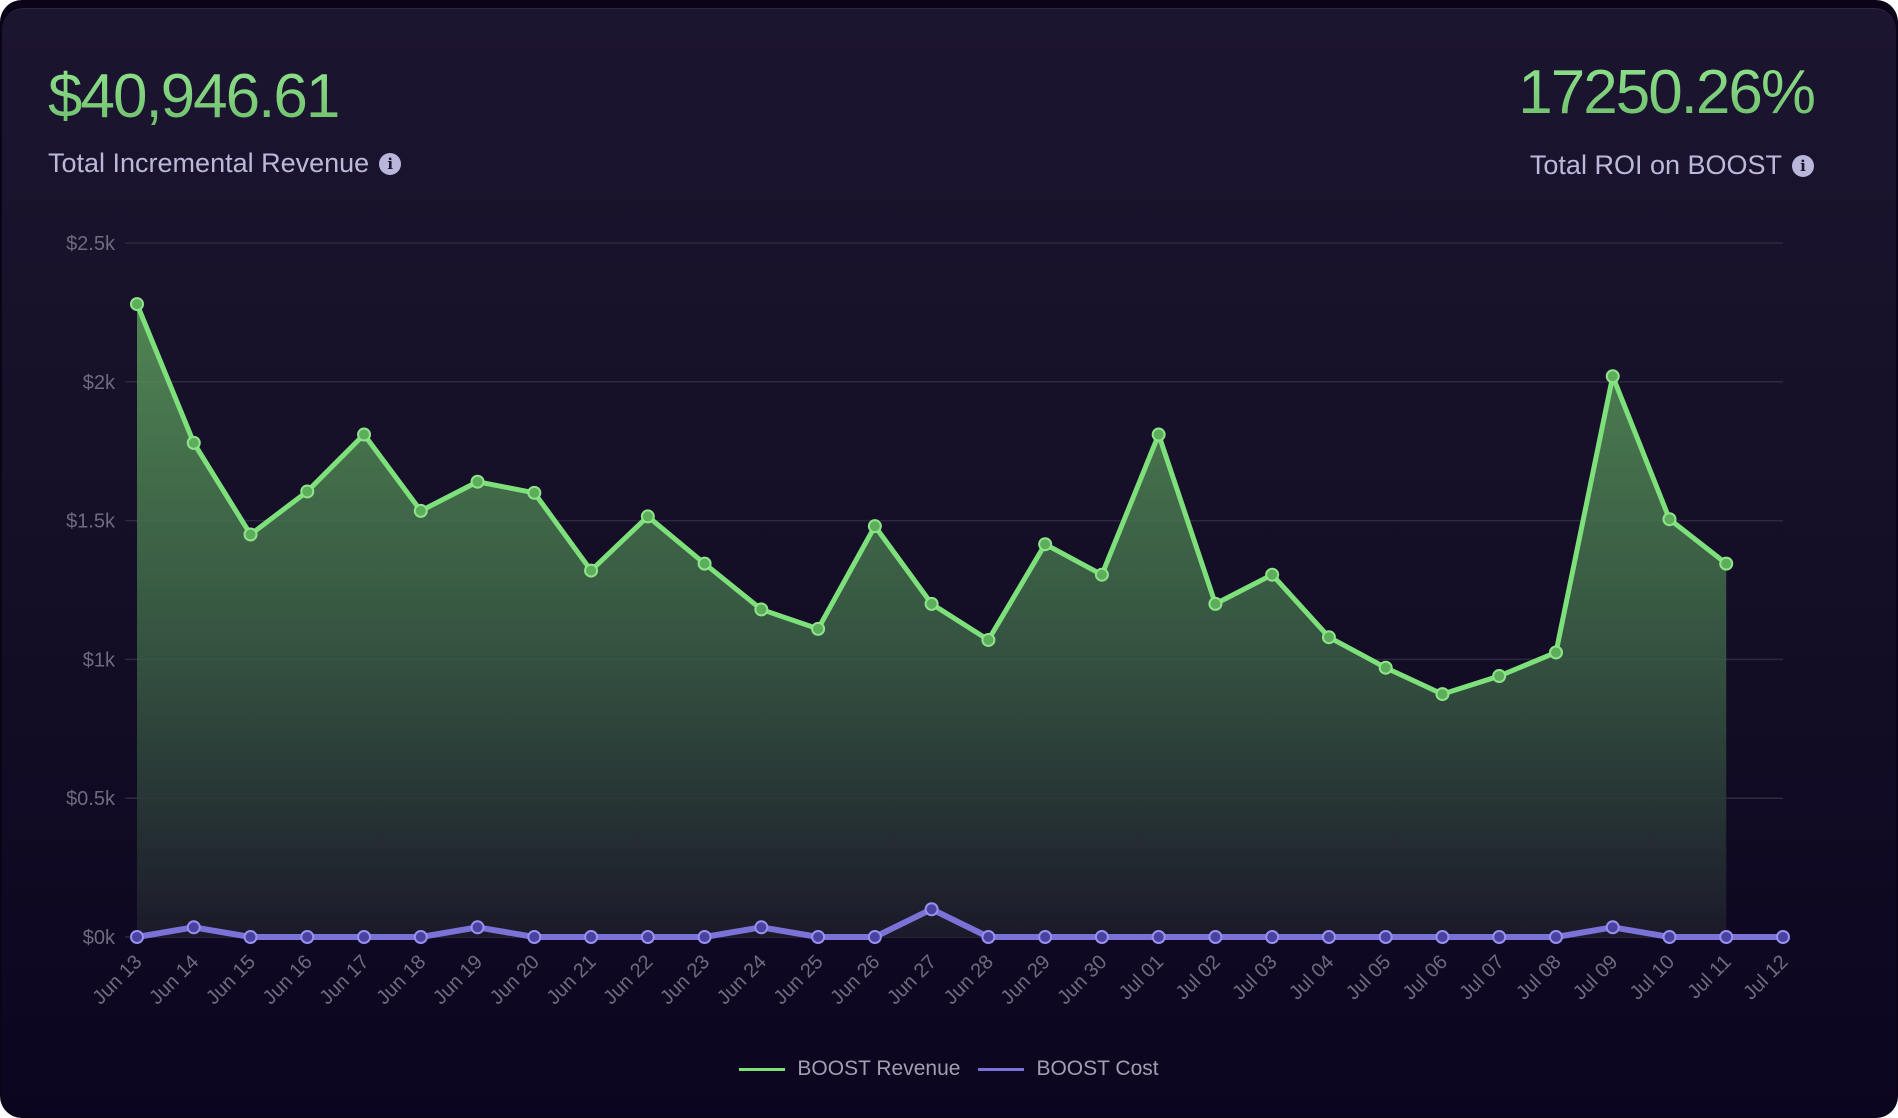 The height and width of the screenshot is (1118, 1898). Describe the element at coordinates (1254, 977) in the screenshot. I see `x-tick-label: Jul 03` at that location.